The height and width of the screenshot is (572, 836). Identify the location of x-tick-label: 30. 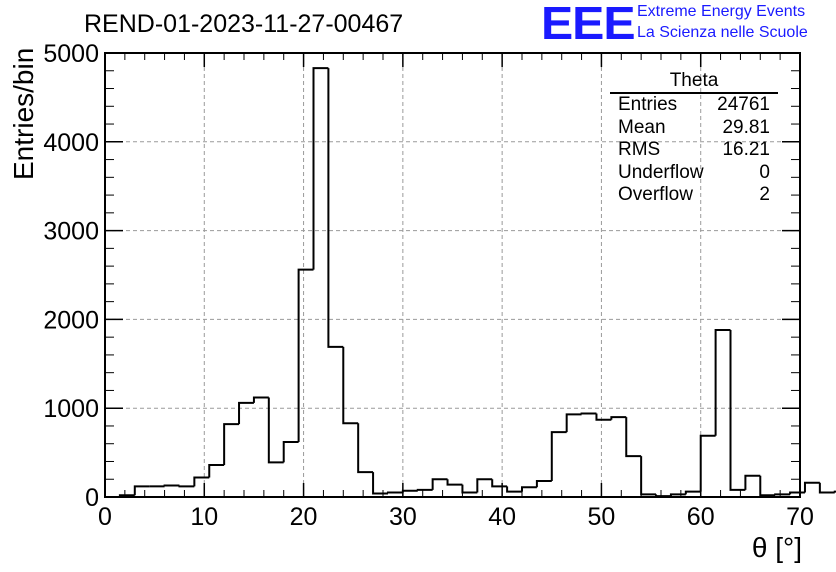
(403, 517).